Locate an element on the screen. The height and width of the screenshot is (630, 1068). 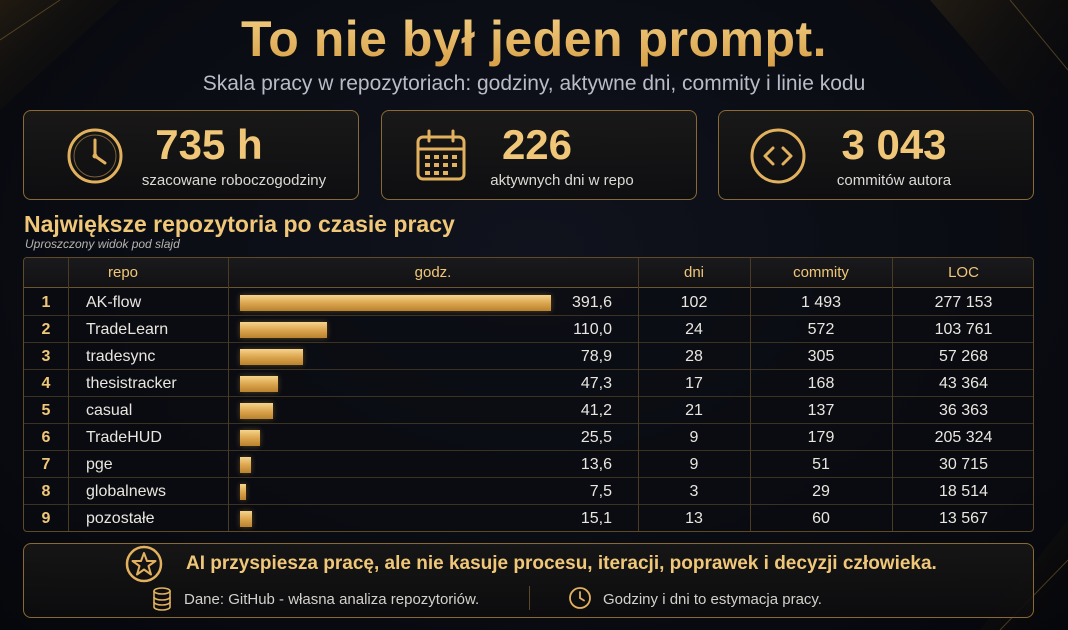
row-rank: 1 is located at coordinates (46, 302).